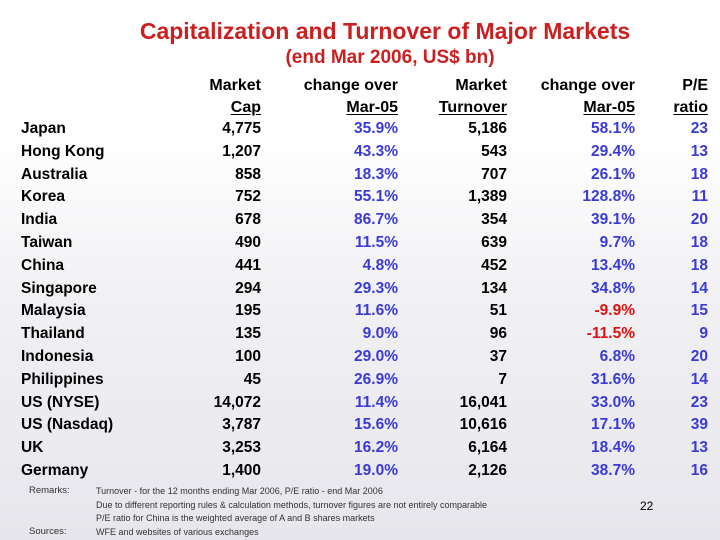  What do you see at coordinates (483, 402) in the screenshot?
I see `turnover-value: 16,041` at bounding box center [483, 402].